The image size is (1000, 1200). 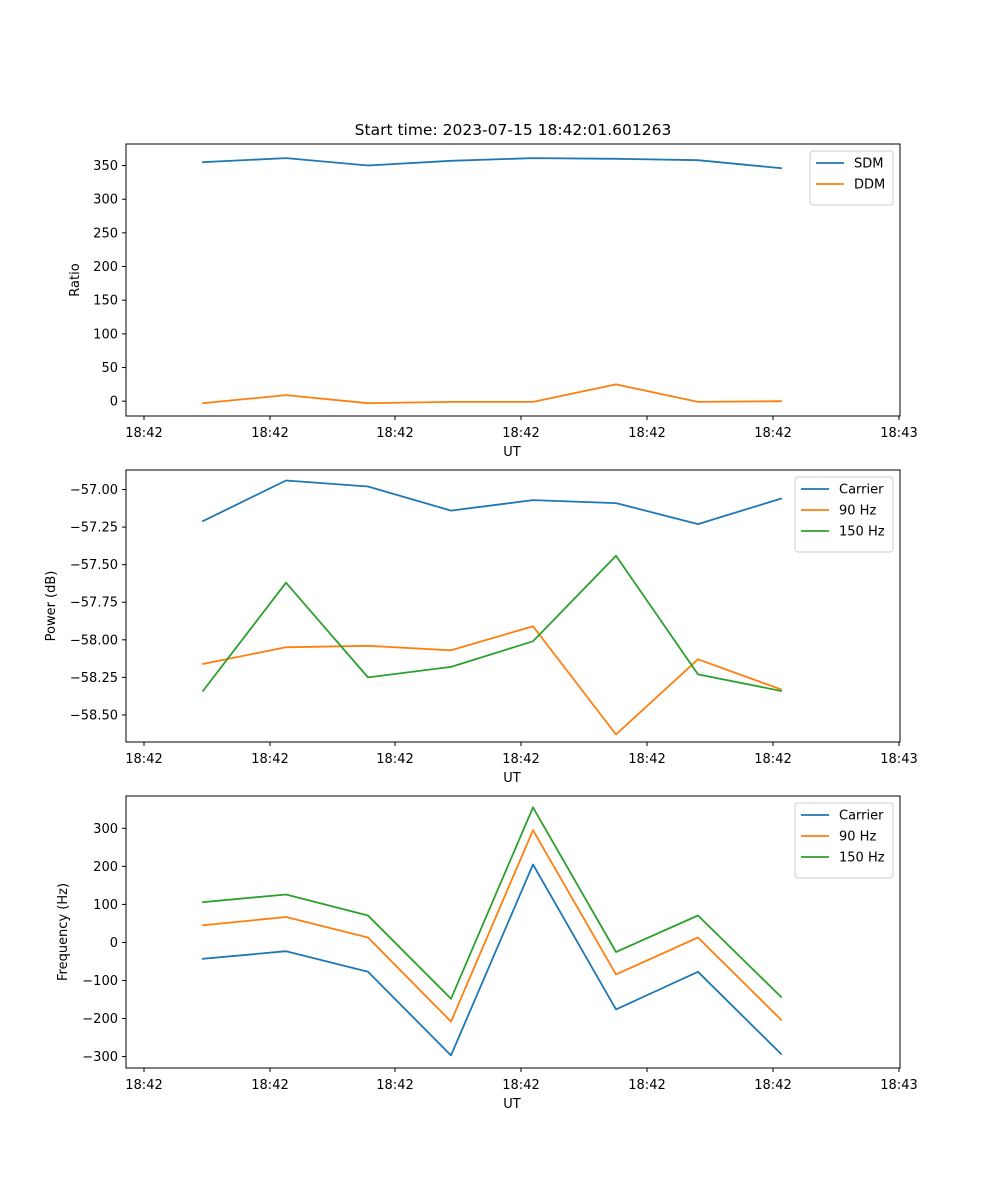 I want to click on legend-label: DDM, so click(x=869, y=185).